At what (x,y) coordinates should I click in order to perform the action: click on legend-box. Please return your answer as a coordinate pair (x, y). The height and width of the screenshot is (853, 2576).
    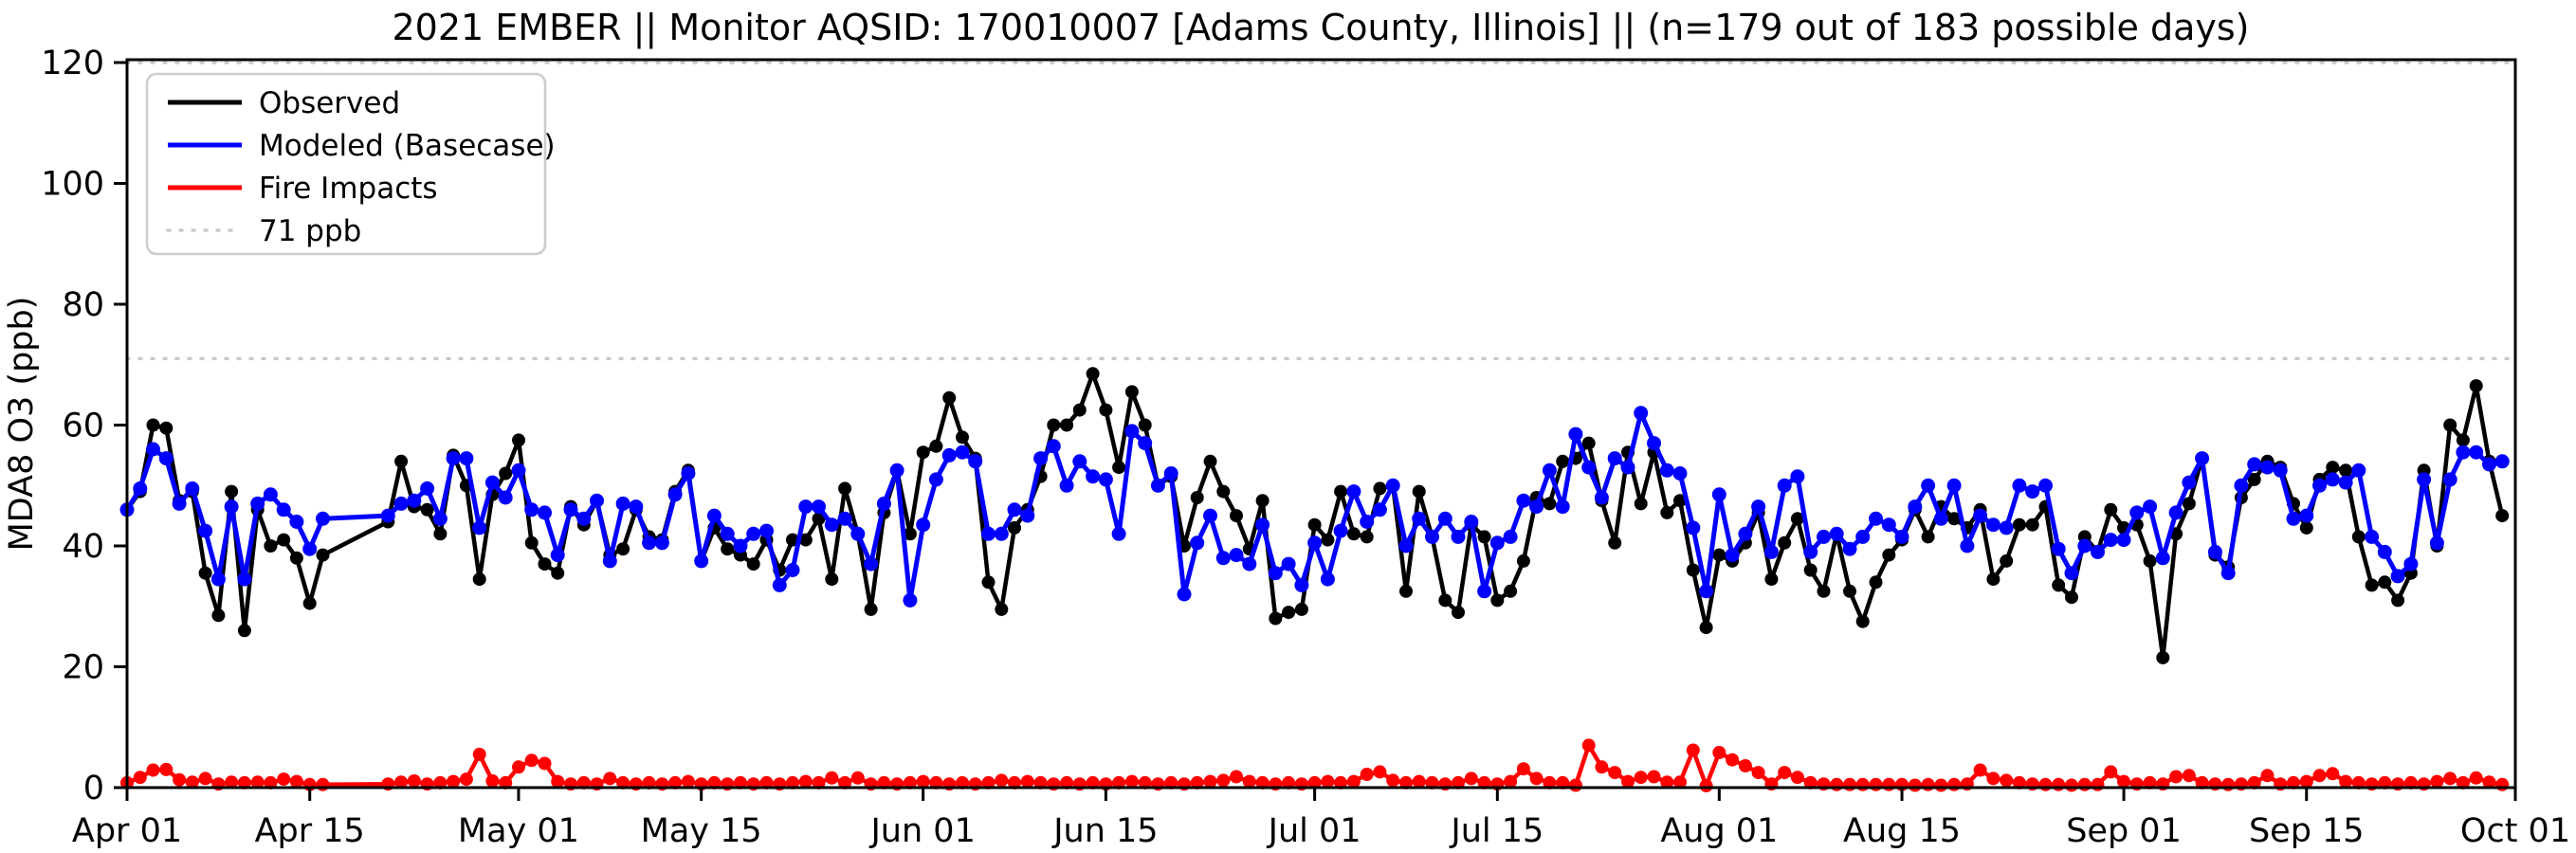
    Looking at the image, I should click on (346, 164).